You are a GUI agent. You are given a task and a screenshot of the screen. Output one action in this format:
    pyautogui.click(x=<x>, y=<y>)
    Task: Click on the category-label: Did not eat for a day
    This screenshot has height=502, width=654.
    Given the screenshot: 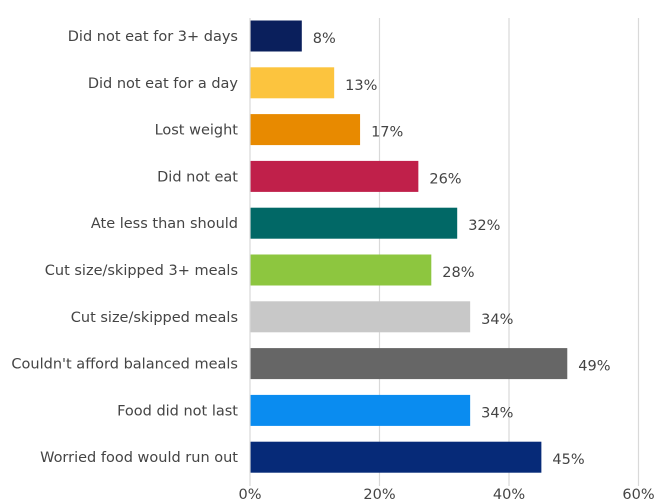 What is the action you would take?
    pyautogui.click(x=163, y=84)
    